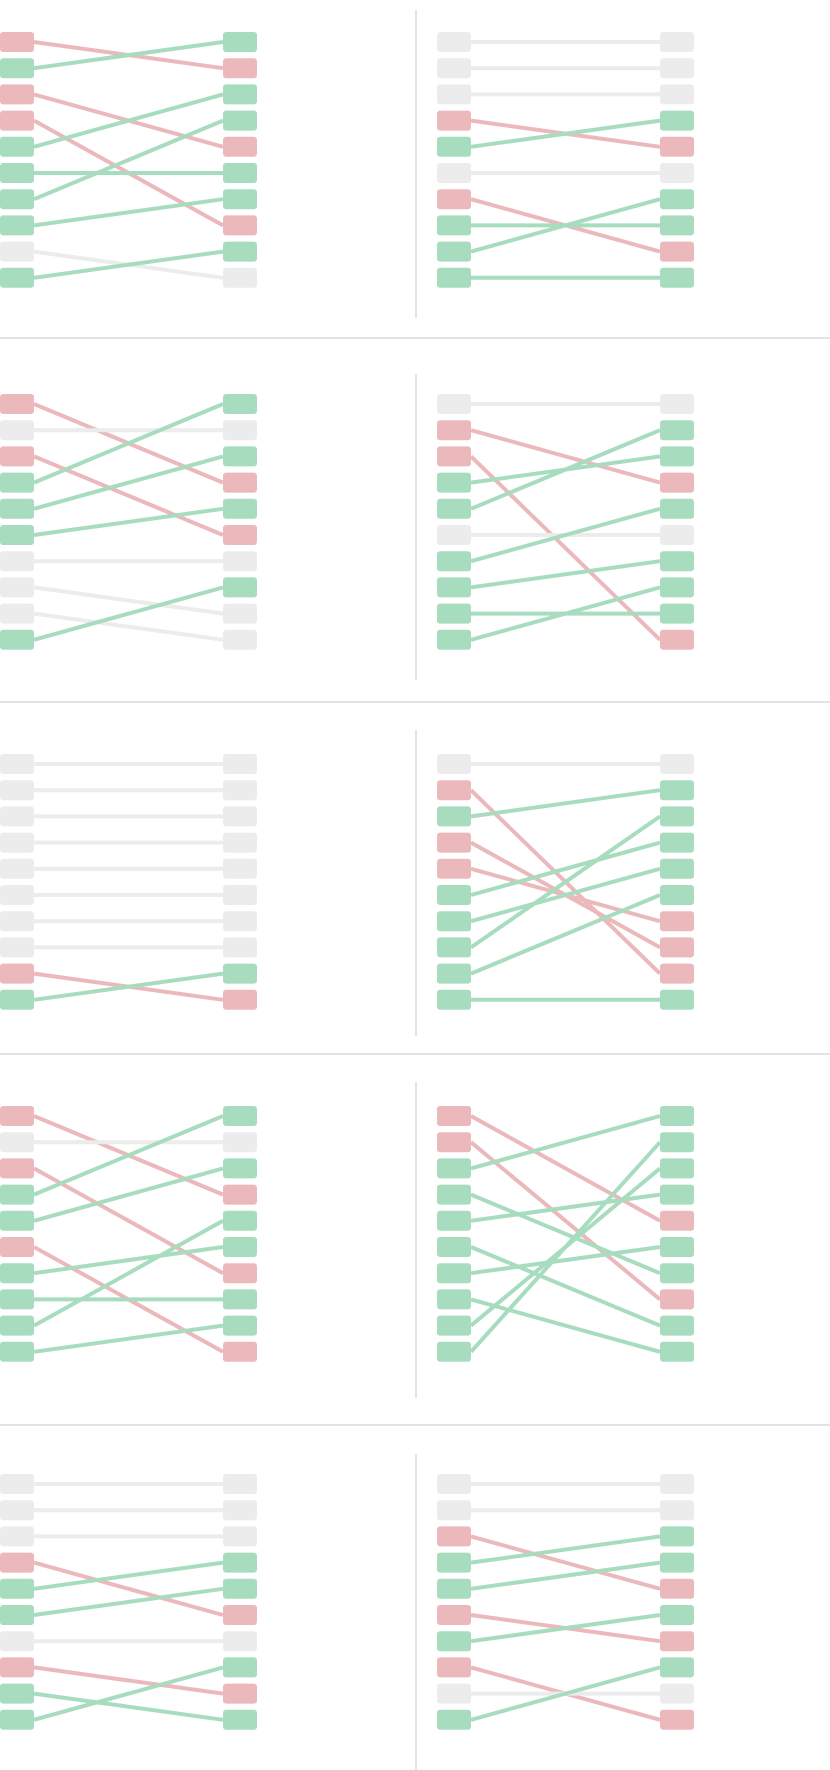  I want to click on left-node-4-bad, so click(454, 868).